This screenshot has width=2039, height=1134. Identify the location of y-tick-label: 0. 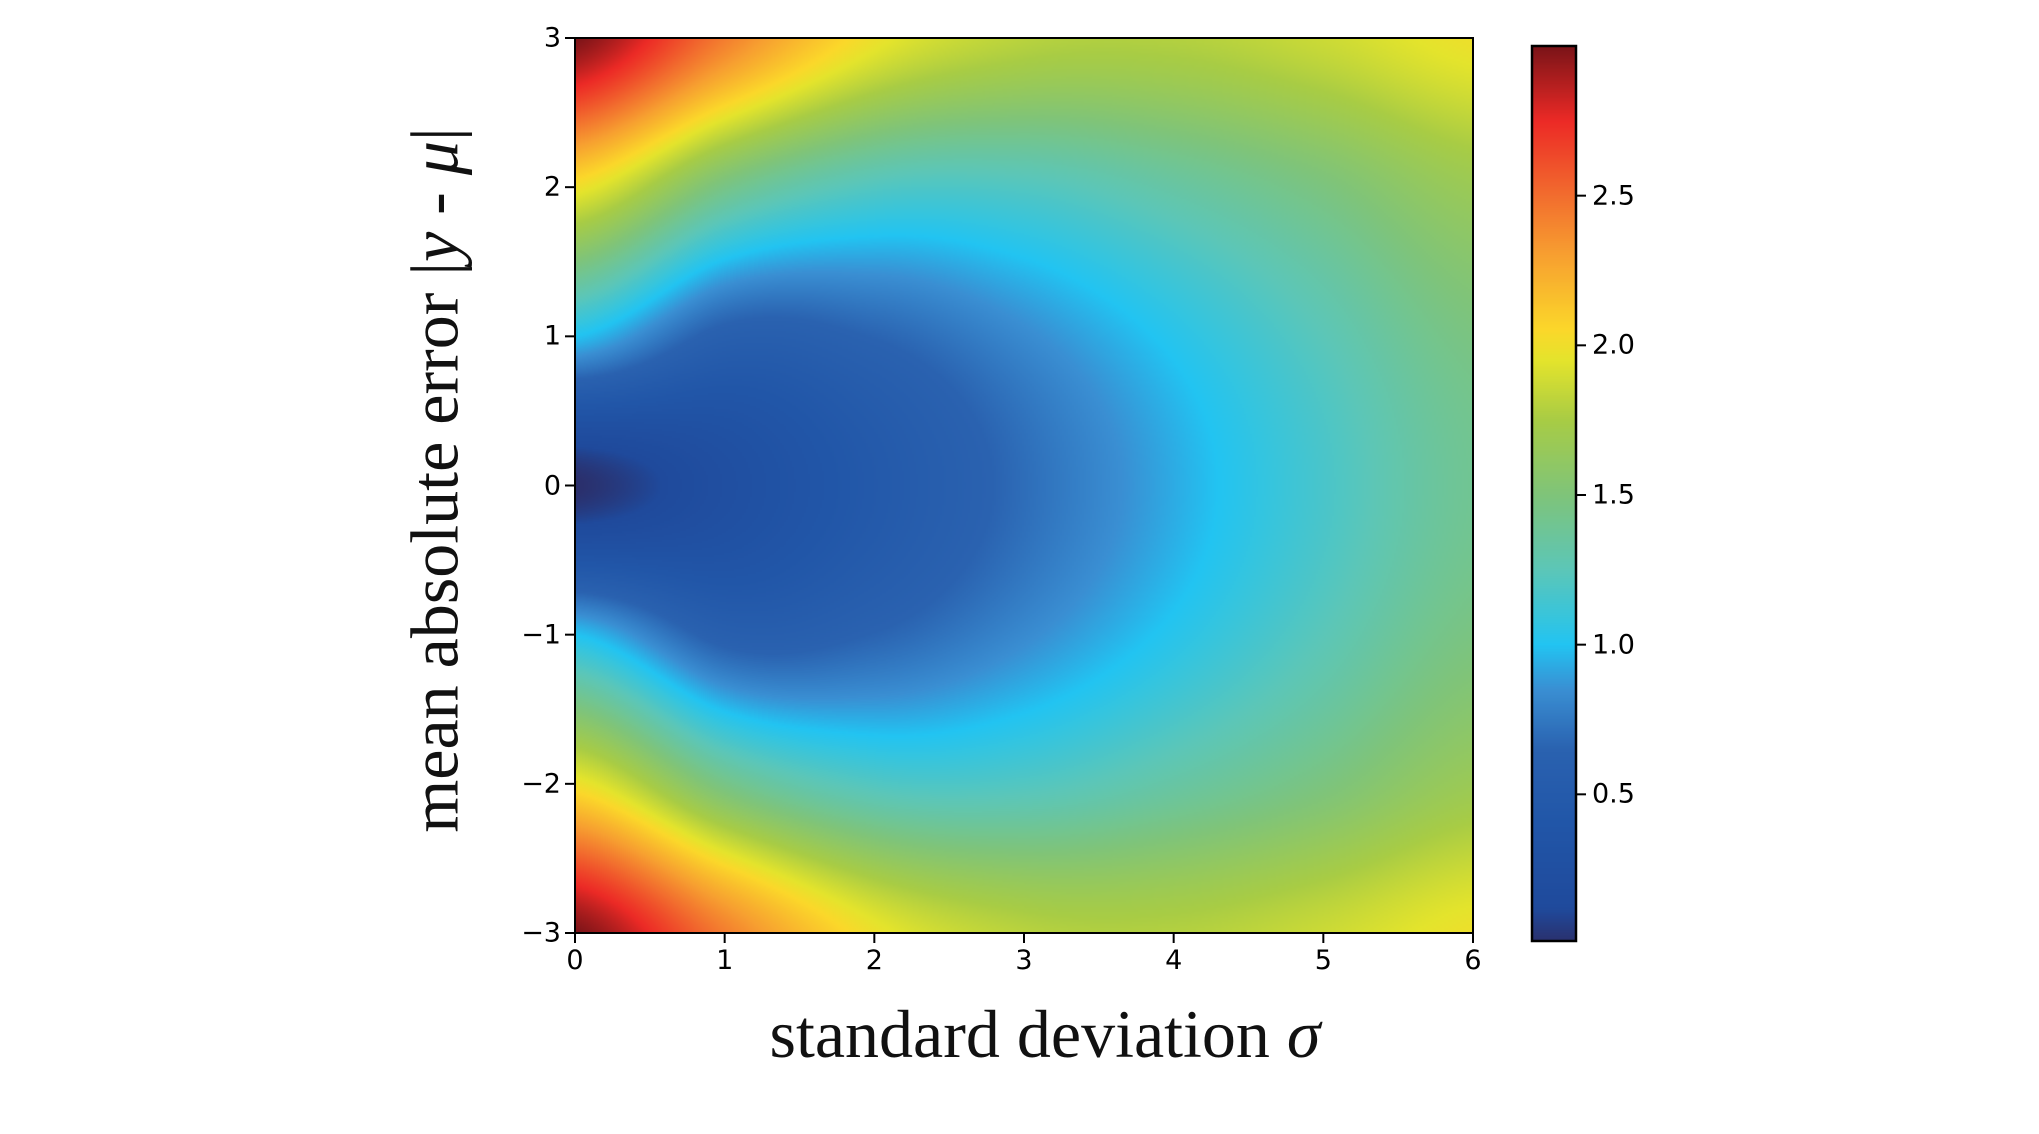
(552, 485).